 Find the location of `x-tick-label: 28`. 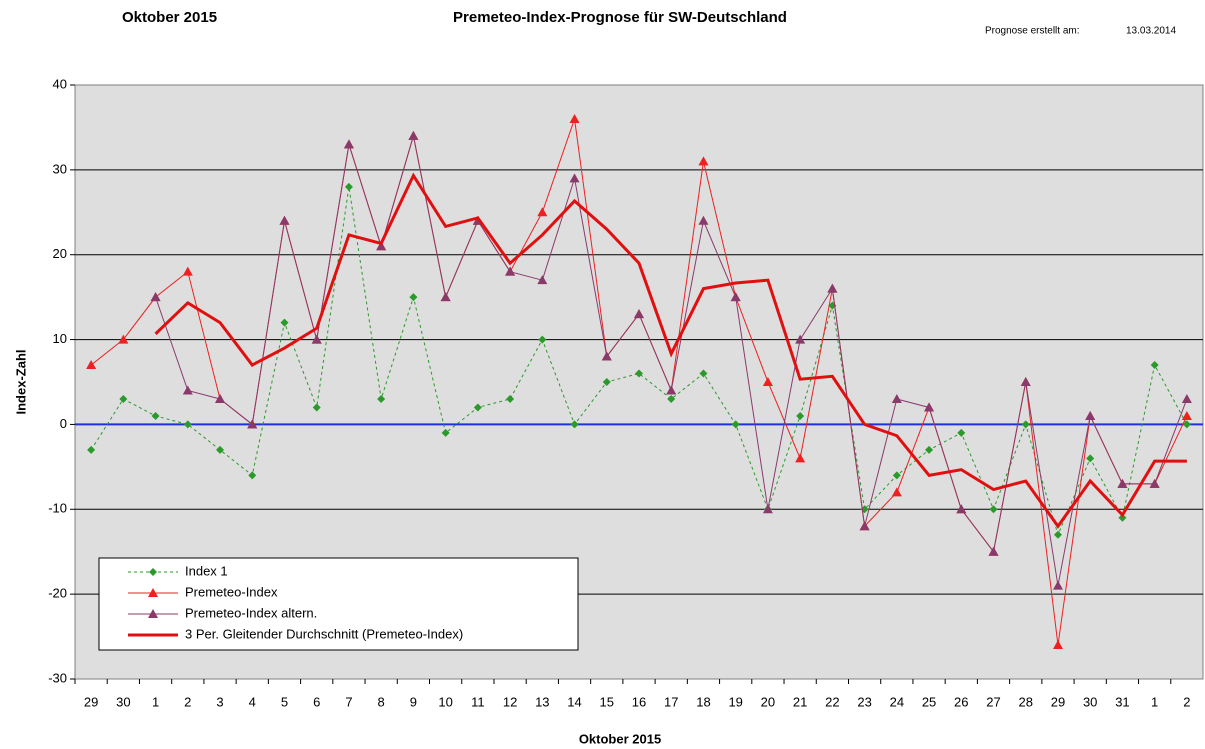

x-tick-label: 28 is located at coordinates (1026, 701).